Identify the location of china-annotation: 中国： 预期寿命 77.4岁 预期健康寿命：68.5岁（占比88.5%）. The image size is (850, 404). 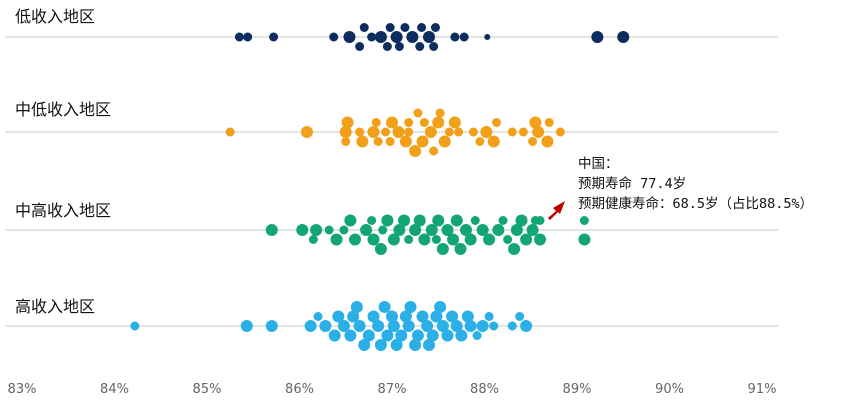
(680, 188).